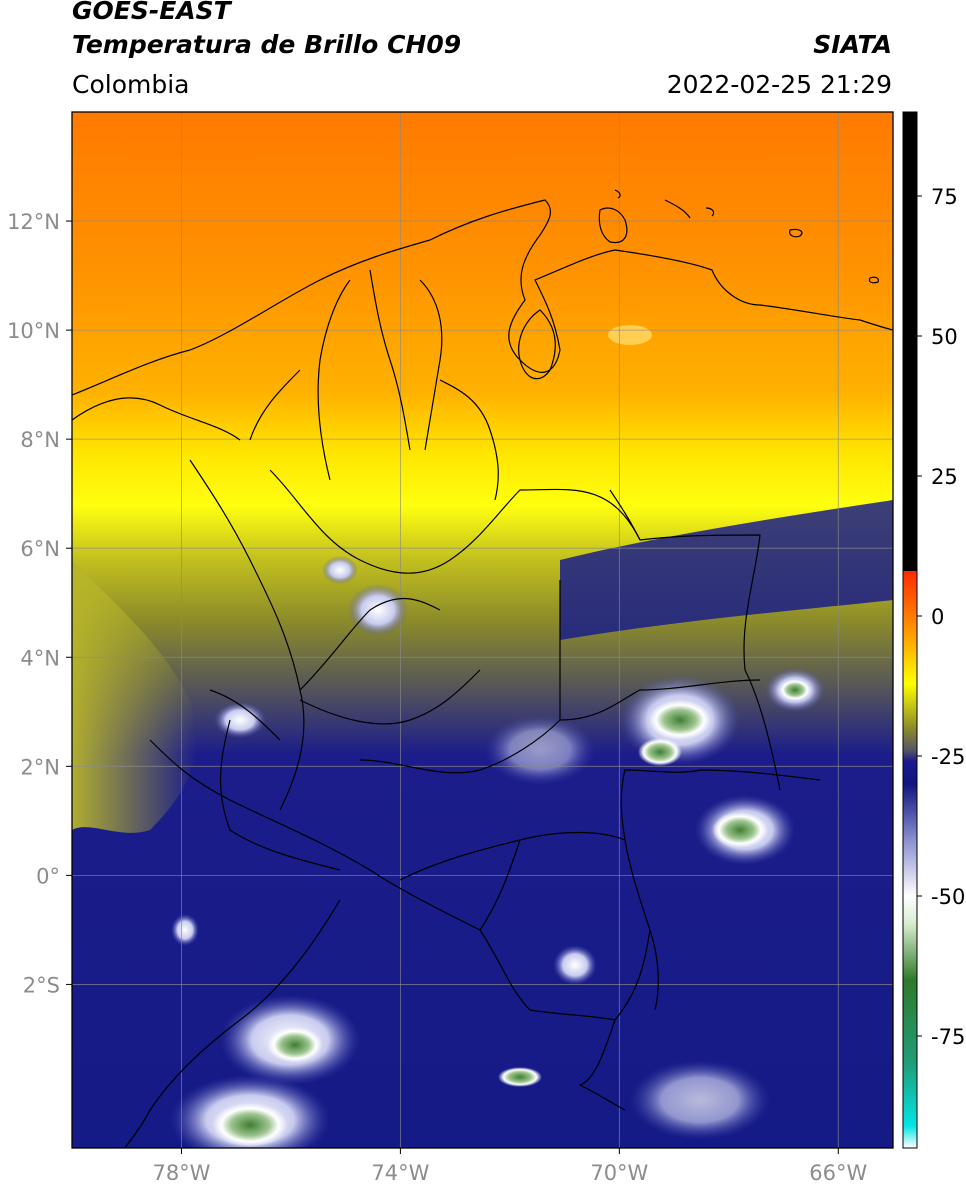 The width and height of the screenshot is (966, 1190). Describe the element at coordinates (619, 1173) in the screenshot. I see `lon-tick-label: 70°W` at that location.